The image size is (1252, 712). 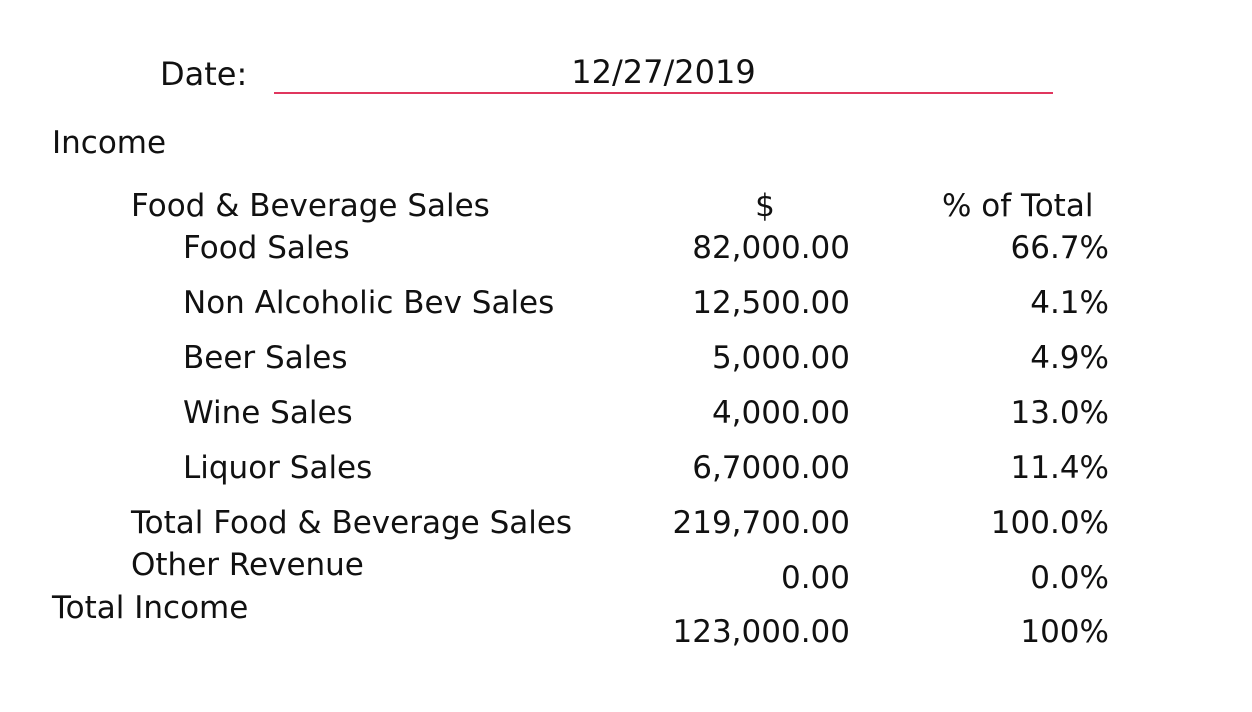 I want to click on column-header-percent: % of Total, so click(x=1018, y=206).